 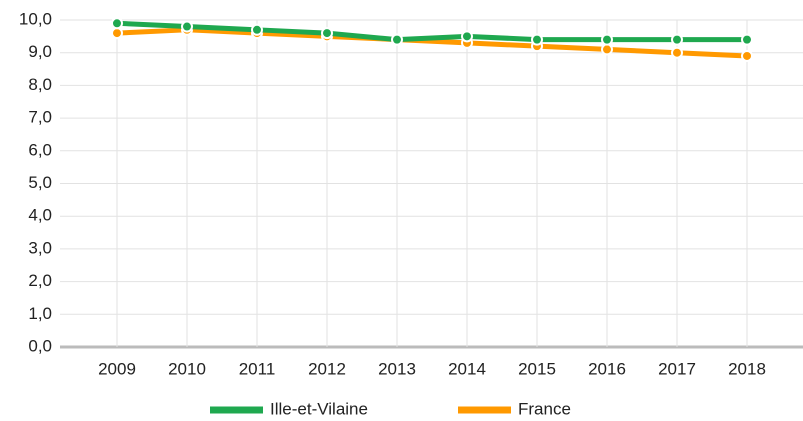 What do you see at coordinates (327, 368) in the screenshot?
I see `x-tick-label: 2012` at bounding box center [327, 368].